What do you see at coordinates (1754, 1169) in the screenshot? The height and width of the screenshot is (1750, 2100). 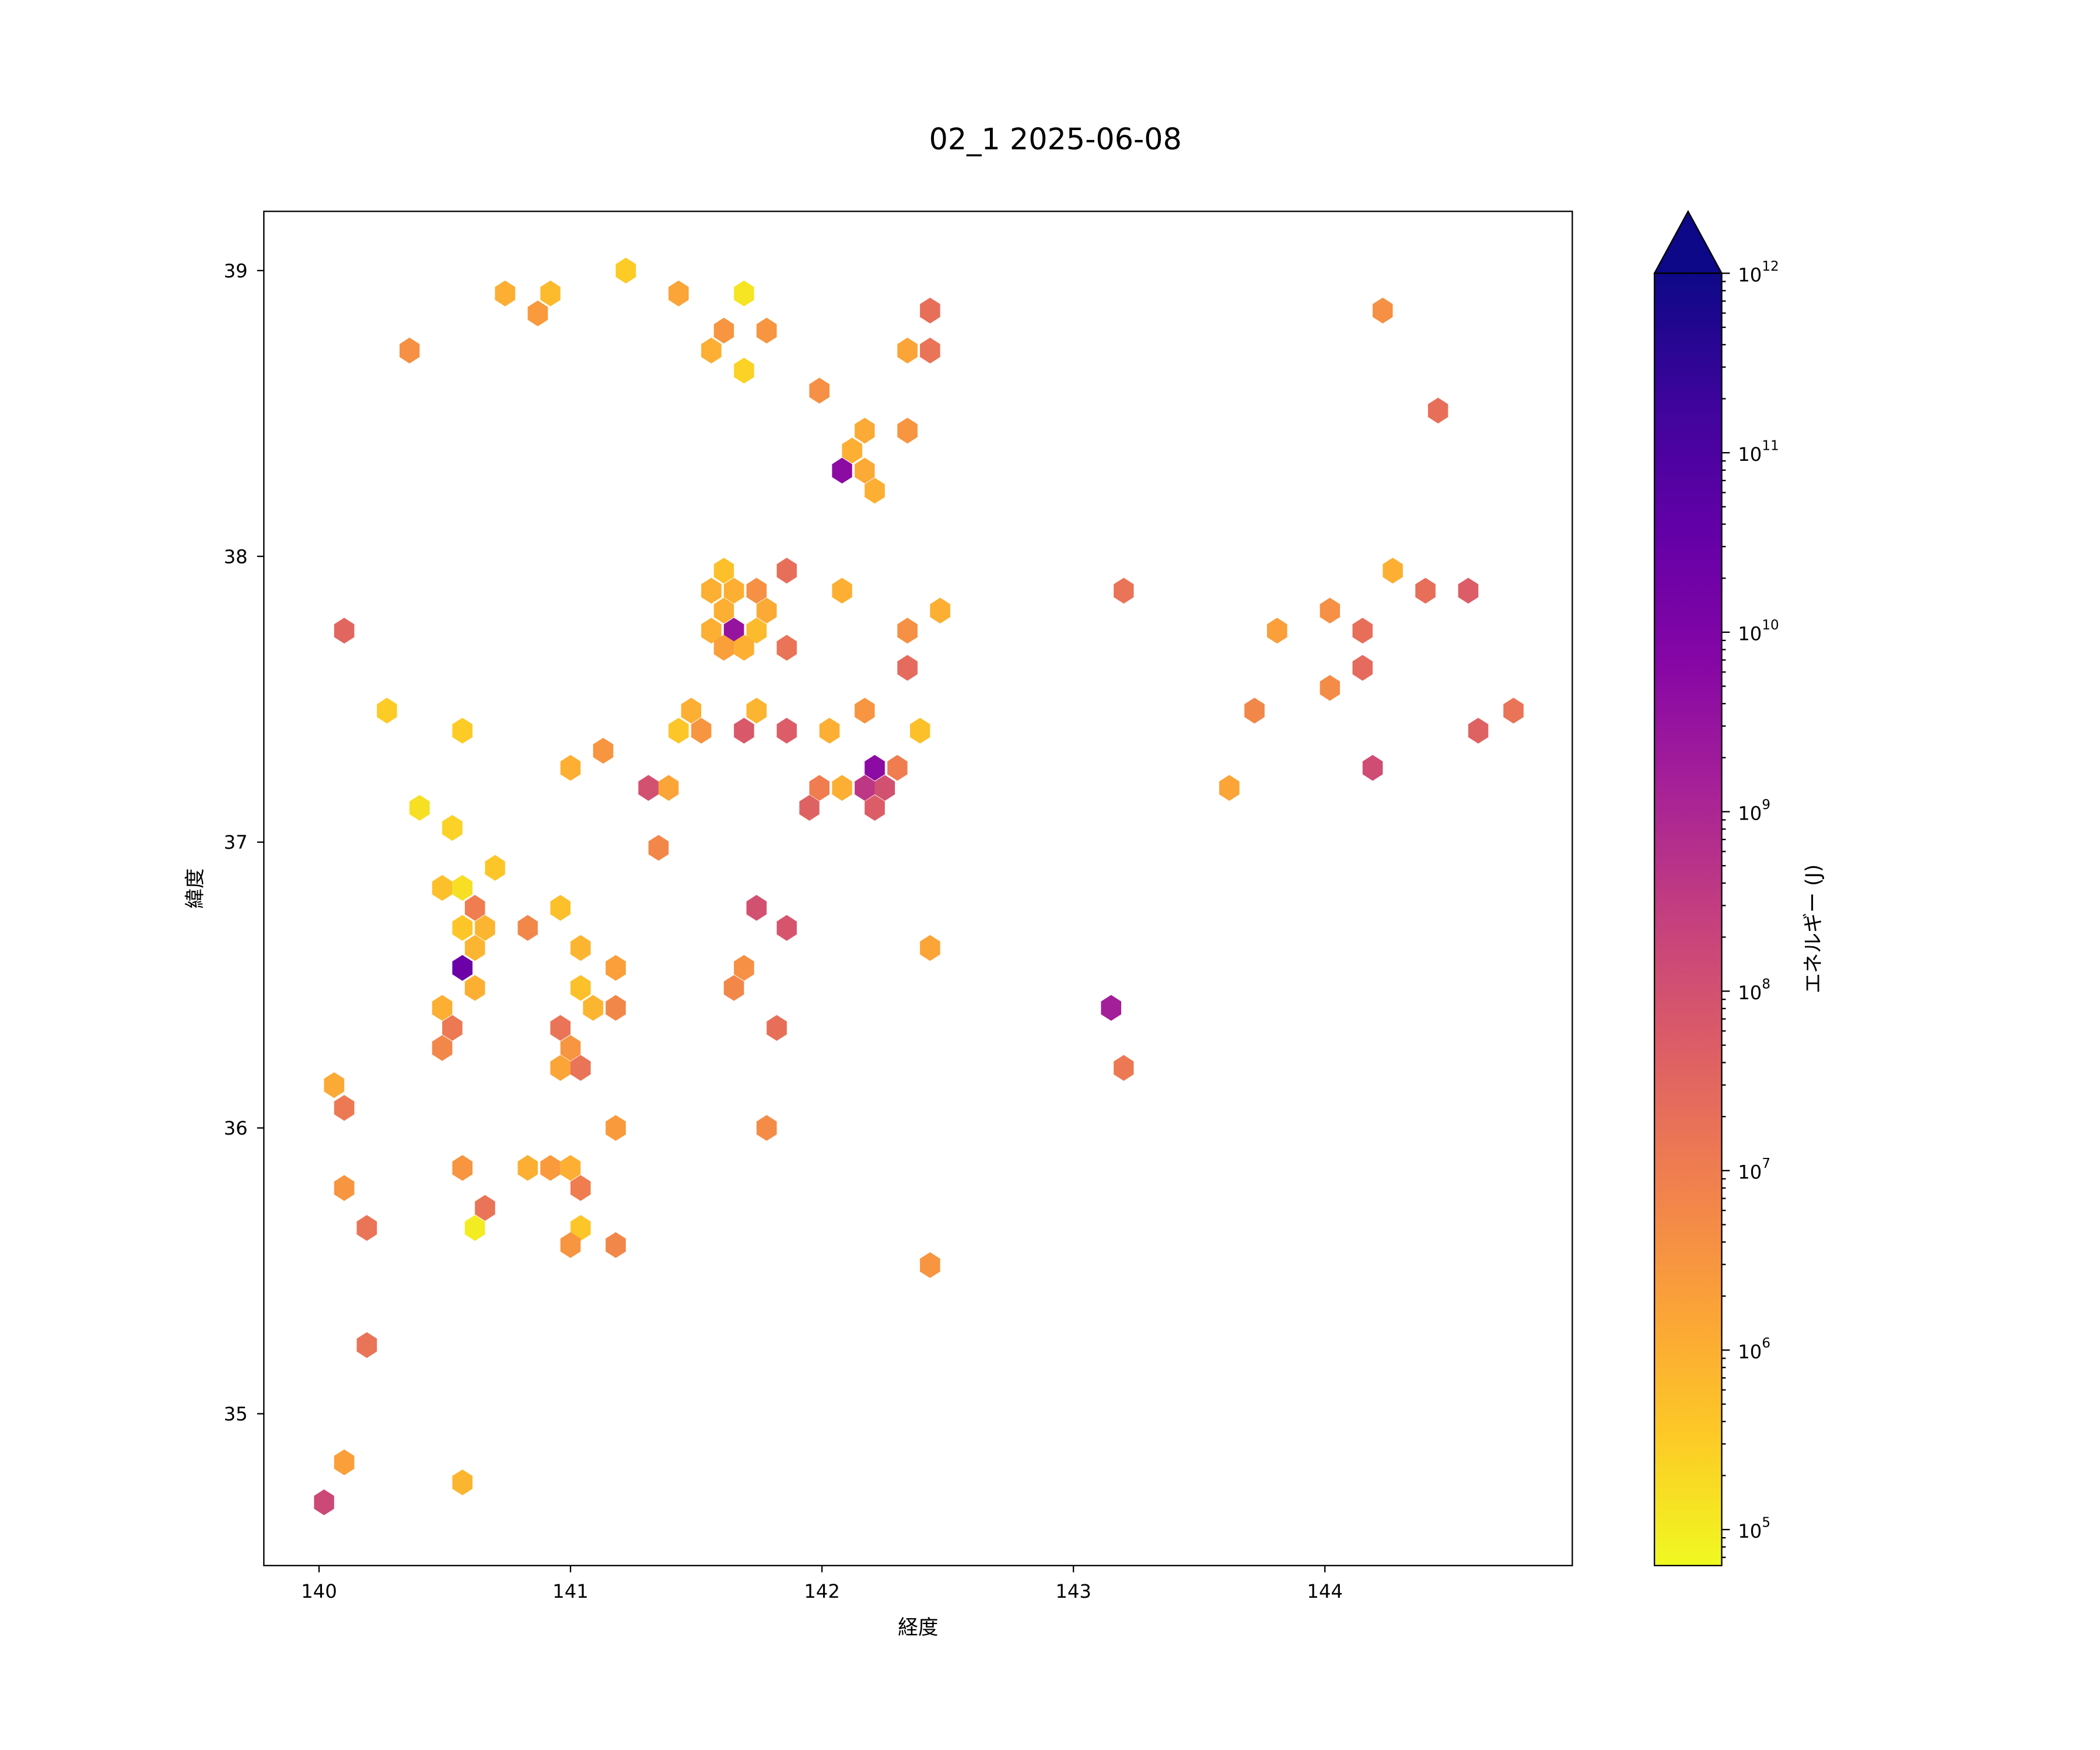 I see `colorbar-tick-label: 10⁷` at bounding box center [1754, 1169].